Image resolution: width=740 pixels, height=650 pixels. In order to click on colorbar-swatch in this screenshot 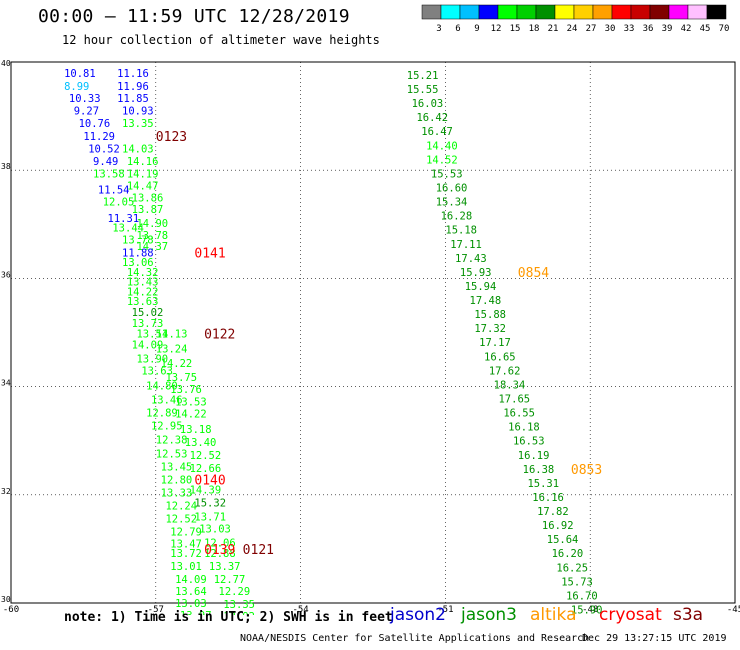, I will do `click(716, 12)`.